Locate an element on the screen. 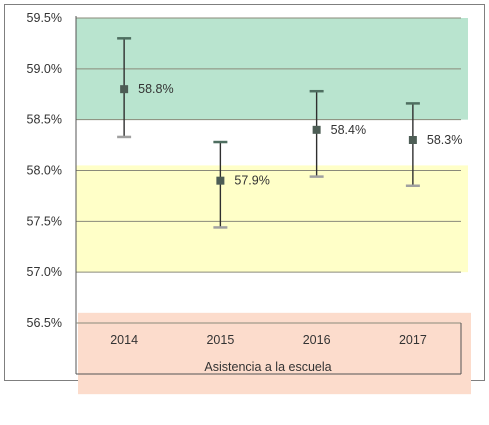 Image resolution: width=489 pixels, height=425 pixels. y-tick-label: 57.0% is located at coordinates (44, 272).